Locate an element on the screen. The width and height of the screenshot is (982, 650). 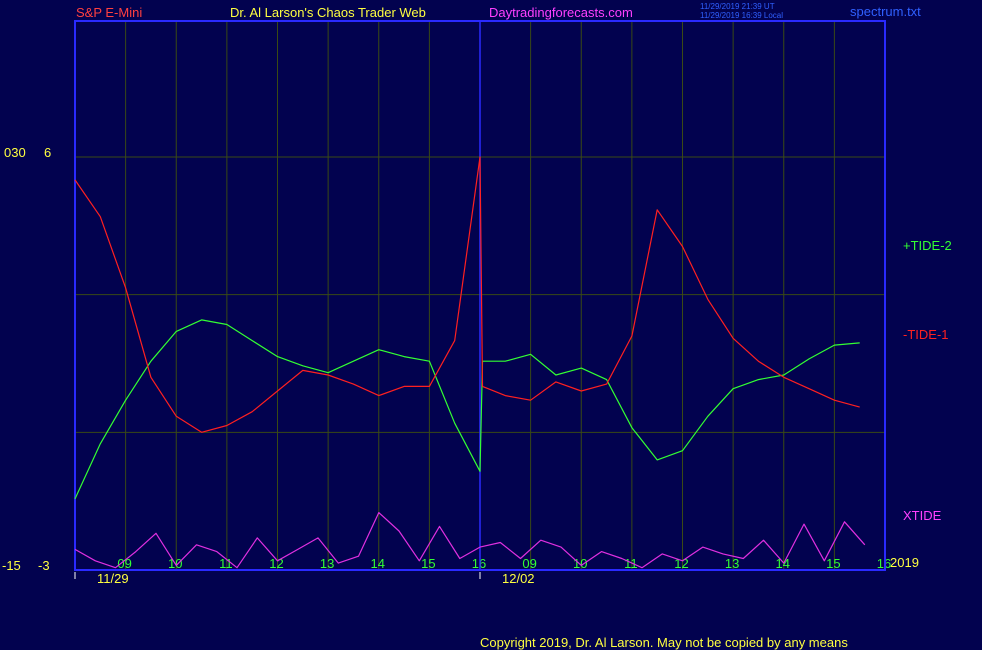
timestamp-local: 11/29/2019 16:39 Local is located at coordinates (742, 15).